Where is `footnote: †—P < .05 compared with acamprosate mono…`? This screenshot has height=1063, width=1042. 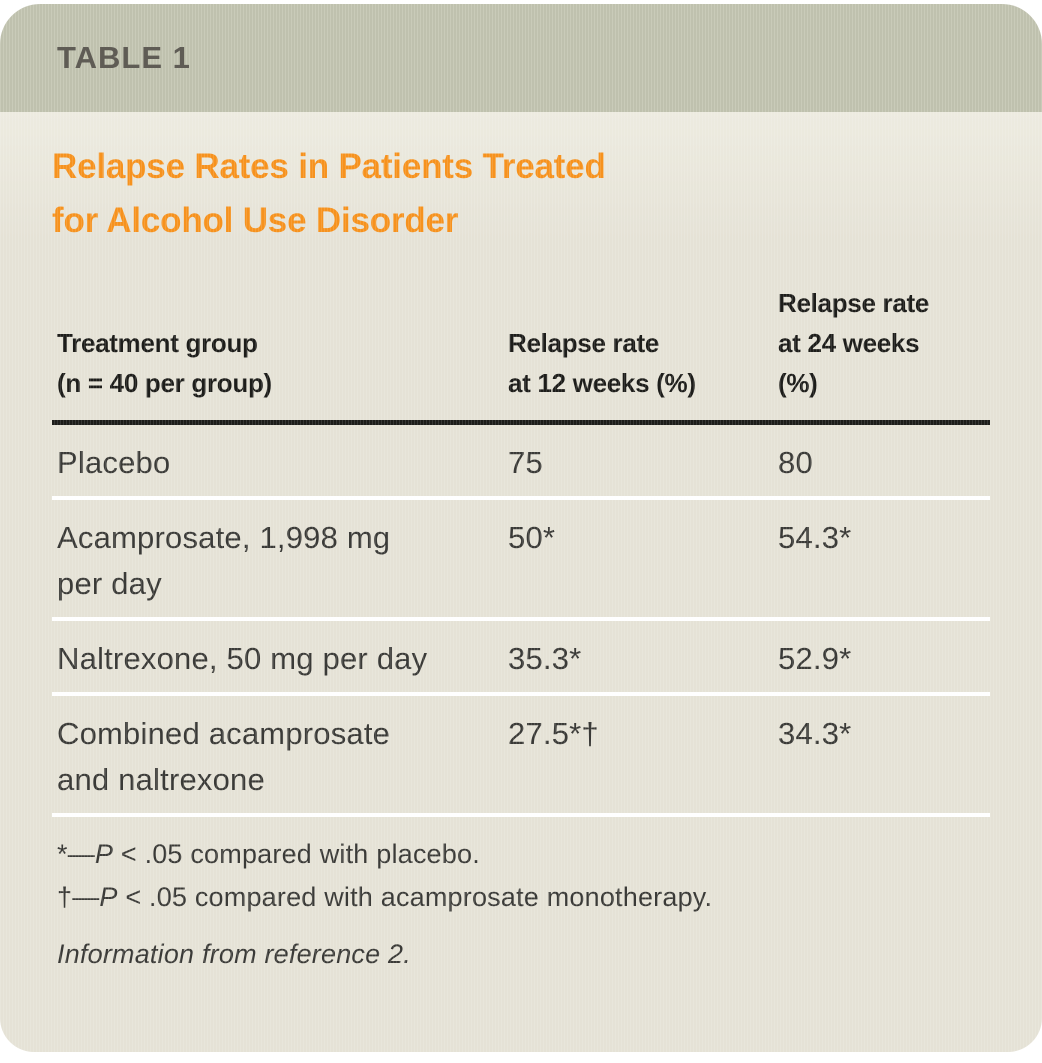 footnote: †—P < .05 compared with acamprosate mono… is located at coordinates (385, 897).